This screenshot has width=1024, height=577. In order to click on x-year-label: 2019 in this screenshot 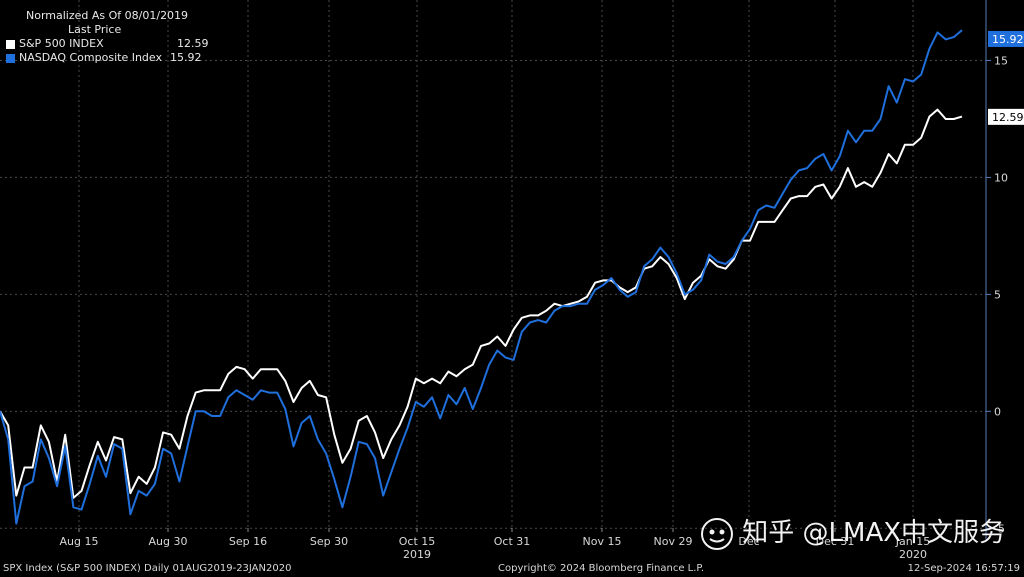, I will do `click(417, 554)`.